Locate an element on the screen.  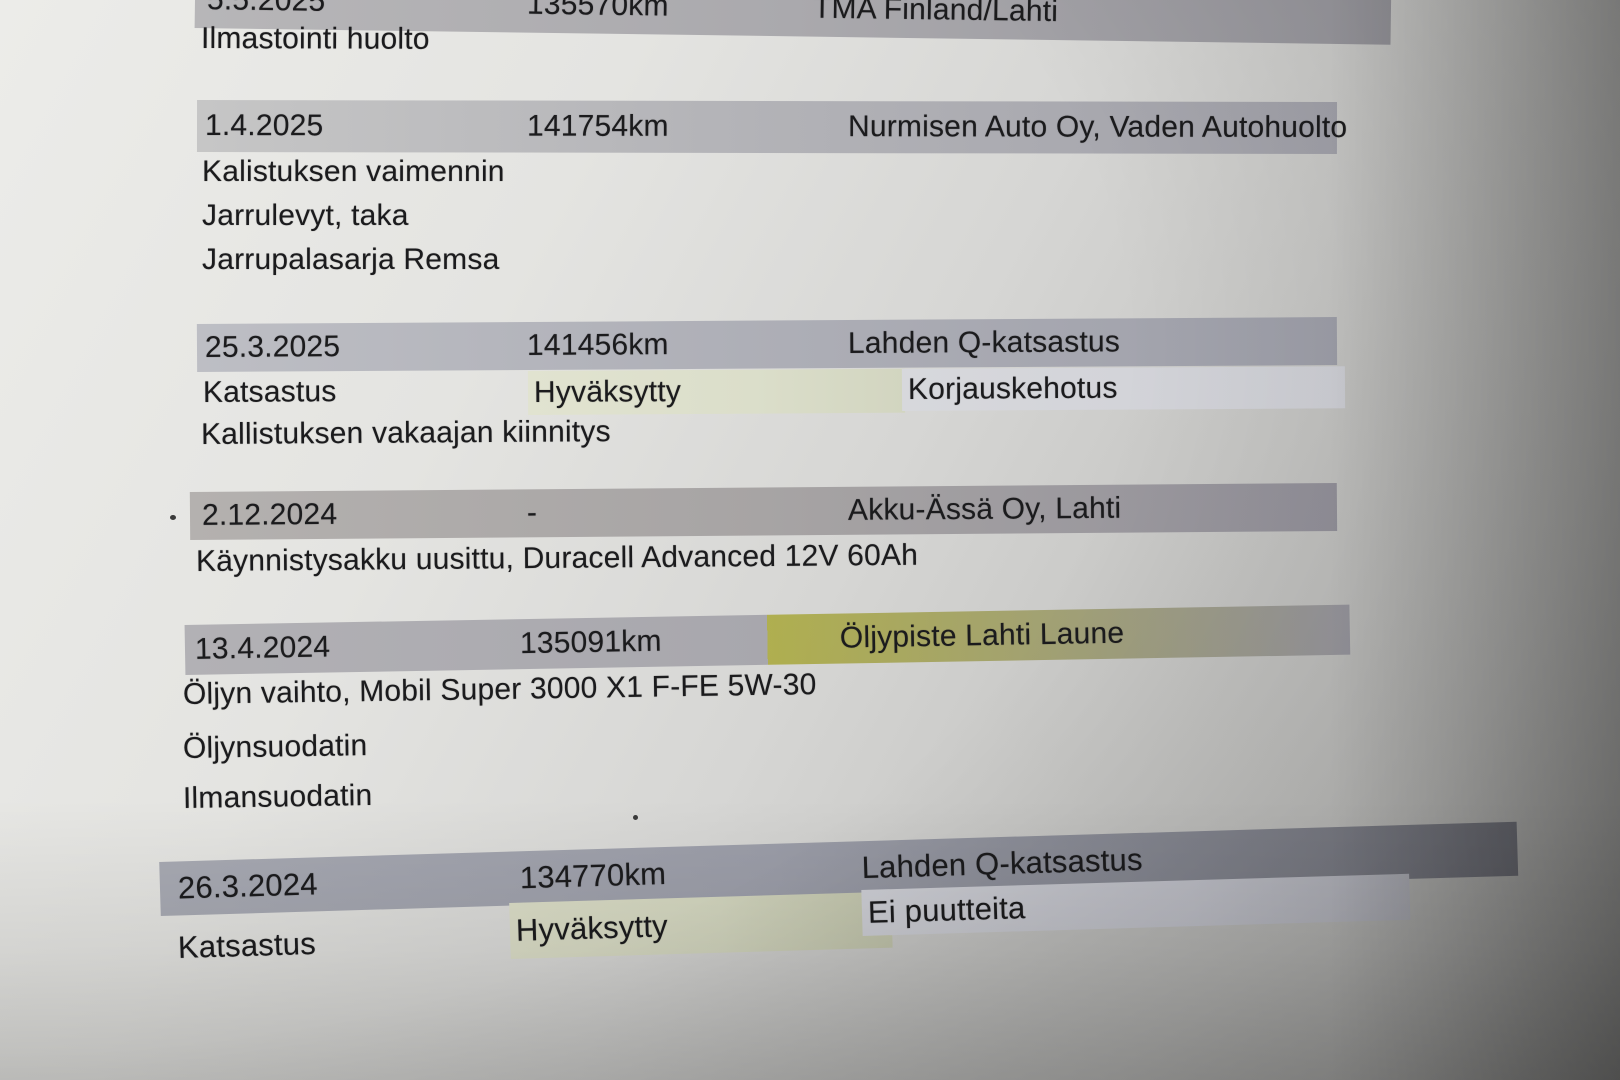
entry-detail-line: Öljynsuodatin is located at coordinates (275, 747).